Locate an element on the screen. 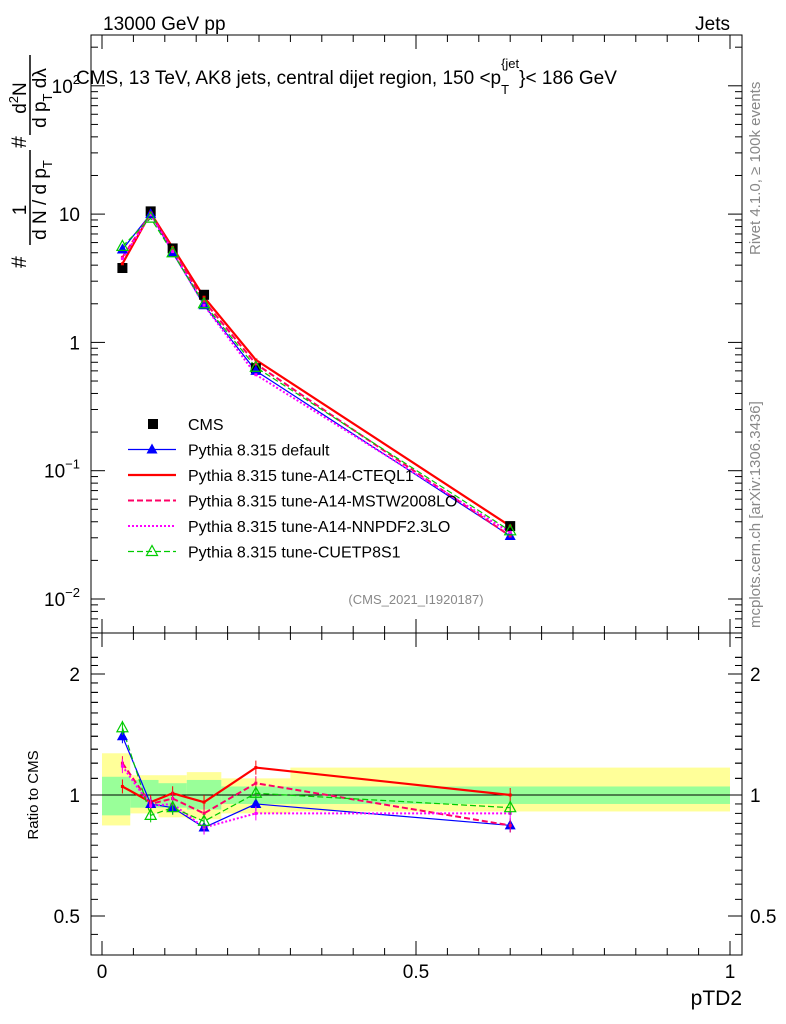 Image resolution: width=786 pixels, height=1024 pixels. main-y-axis-title: # 1 d N / d pT # d2N d pT dλ is located at coordinates (30, 161).